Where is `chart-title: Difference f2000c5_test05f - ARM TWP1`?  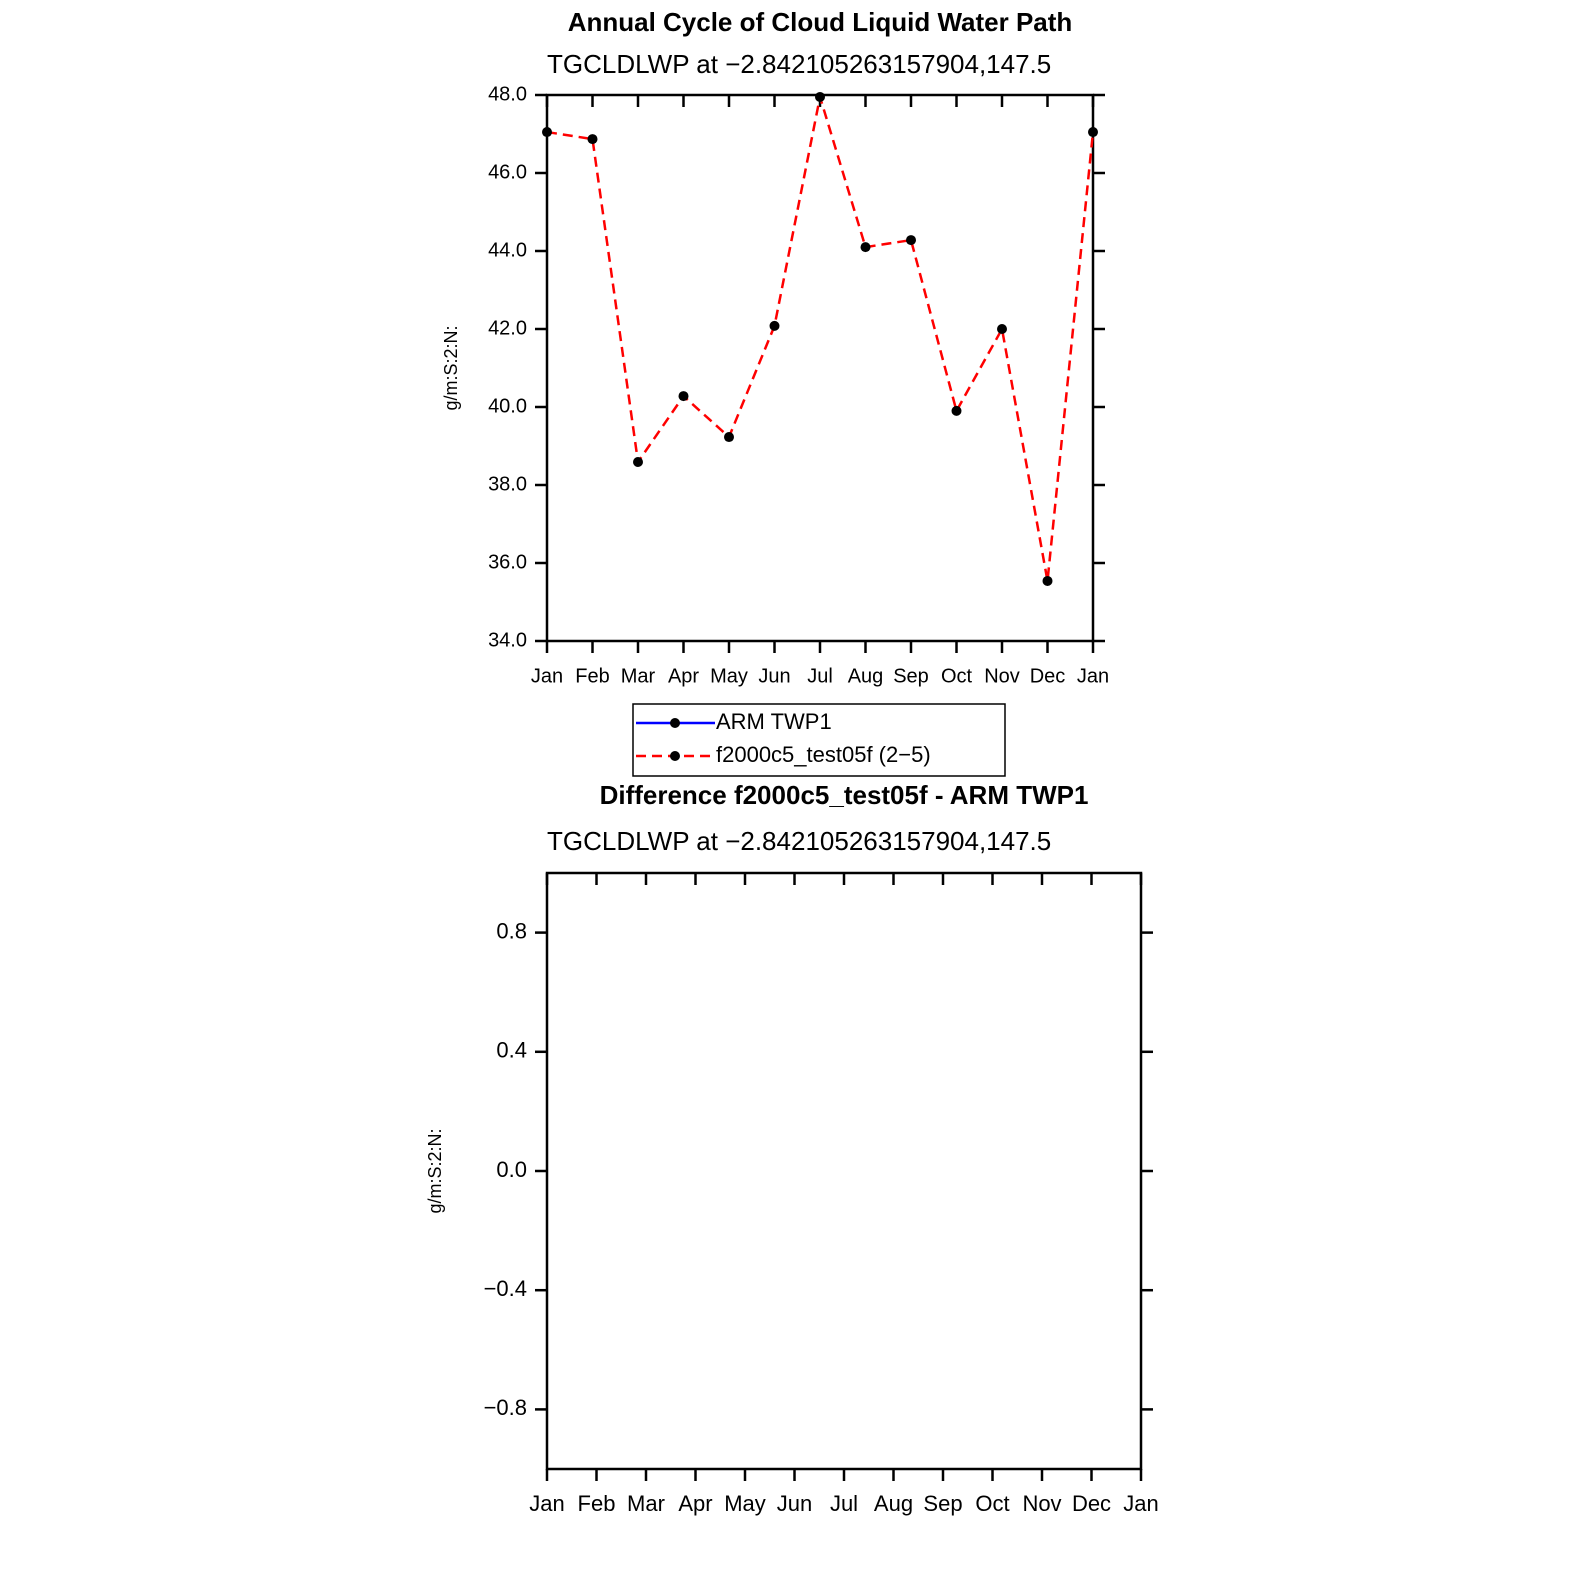
chart-title: Difference f2000c5_test05f - ARM TWP1 is located at coordinates (844, 795).